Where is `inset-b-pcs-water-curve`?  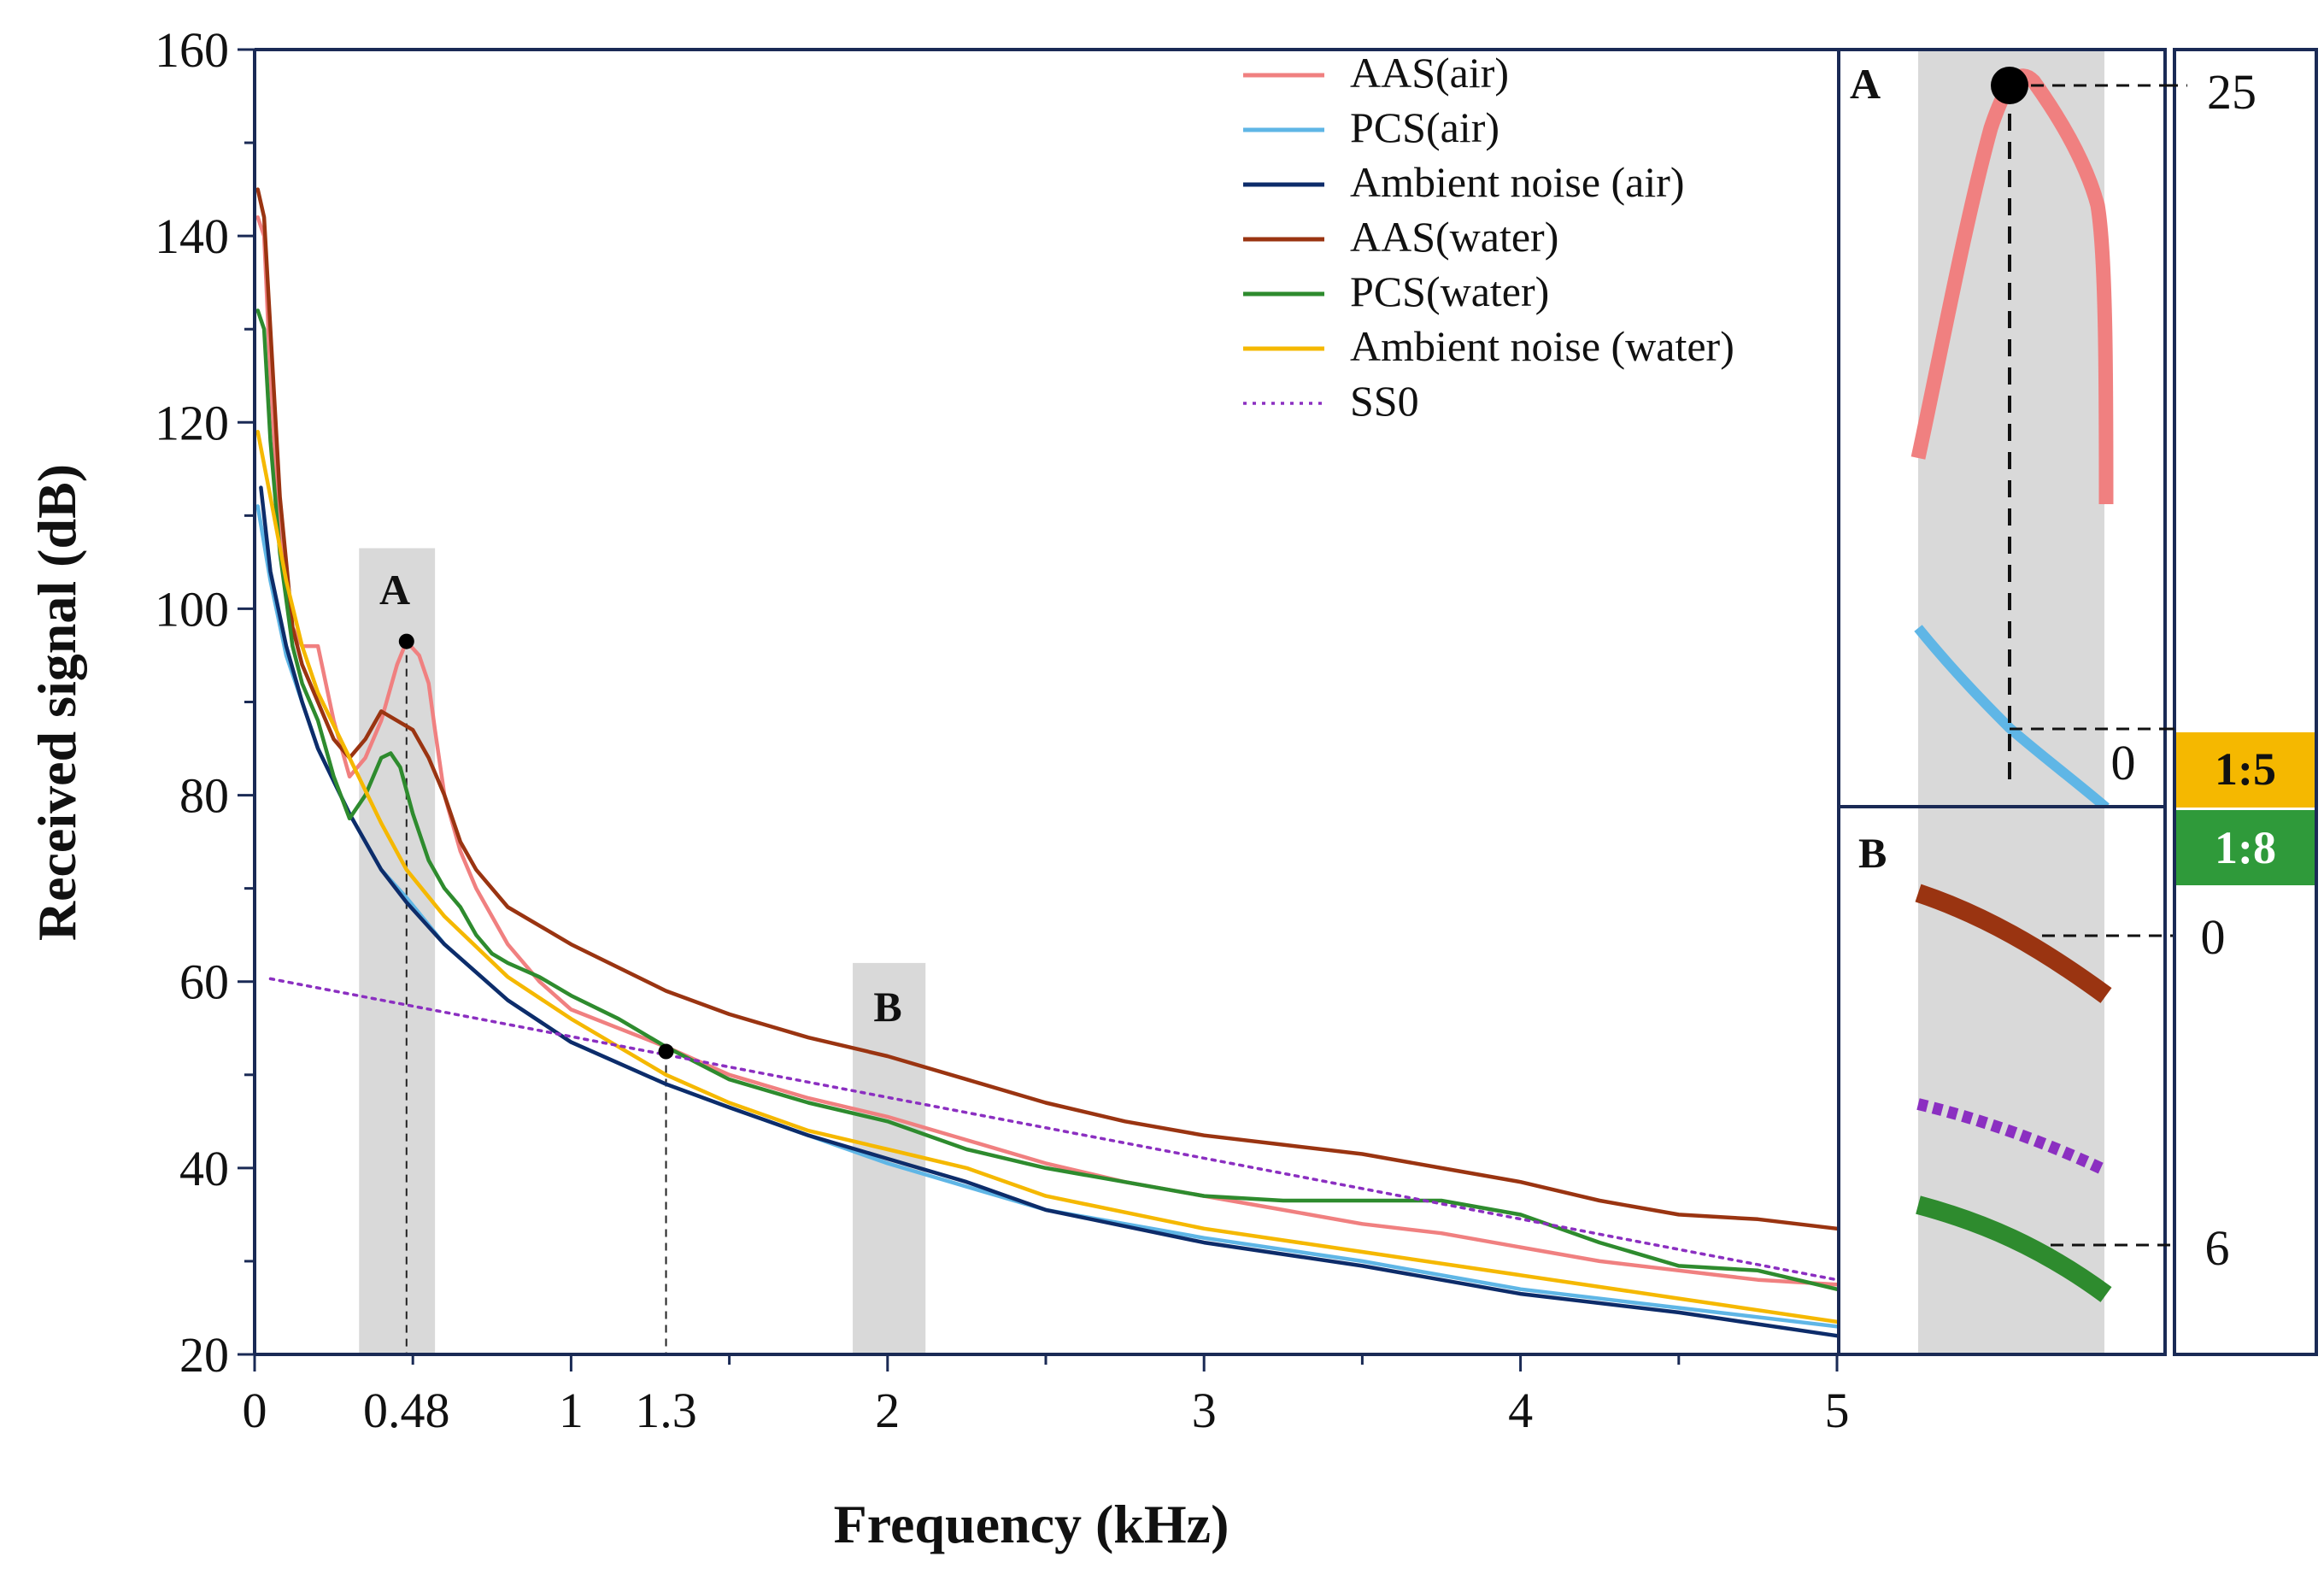
inset-b-pcs-water-curve is located at coordinates (2014, 1248).